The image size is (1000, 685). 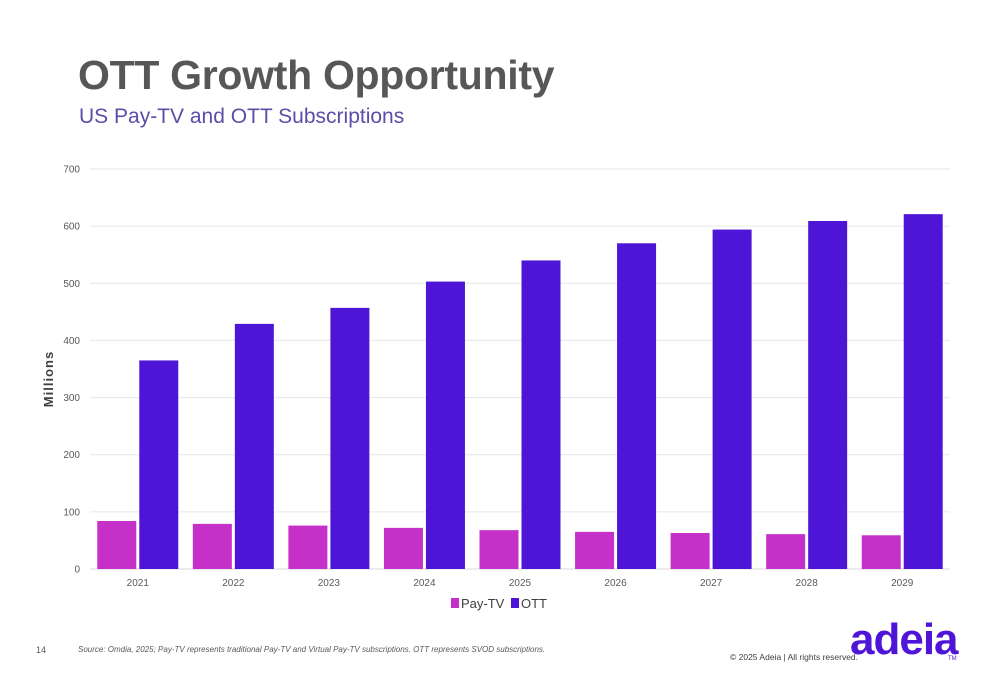 What do you see at coordinates (520, 583) in the screenshot?
I see `x-tick-label: 2025` at bounding box center [520, 583].